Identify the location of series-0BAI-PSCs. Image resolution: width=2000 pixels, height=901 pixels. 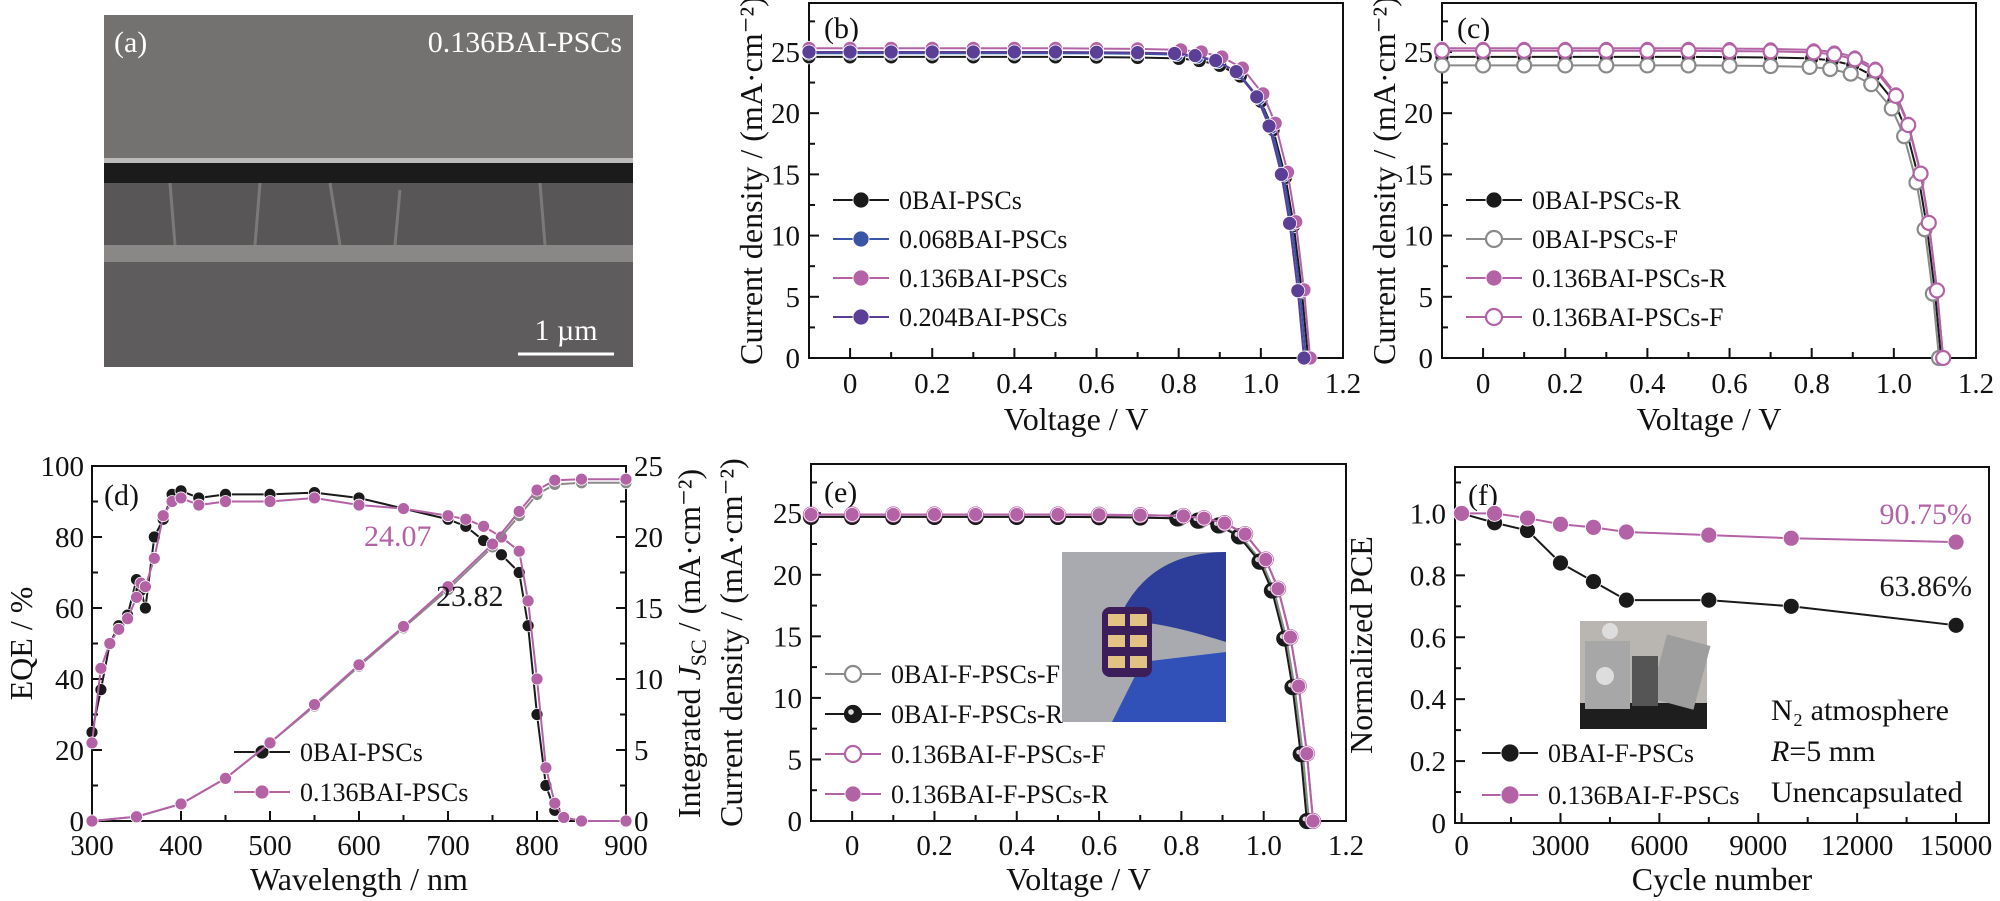
(359, 656).